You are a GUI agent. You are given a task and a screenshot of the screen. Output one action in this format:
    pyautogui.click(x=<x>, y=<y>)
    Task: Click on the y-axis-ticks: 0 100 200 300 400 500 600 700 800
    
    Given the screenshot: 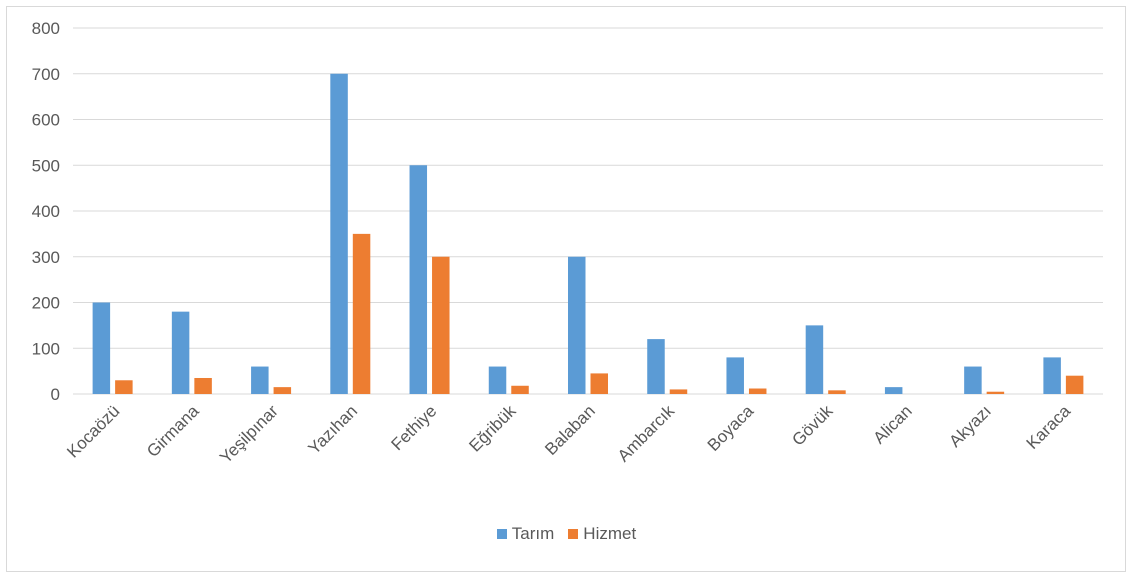 What is the action you would take?
    pyautogui.click(x=46, y=211)
    